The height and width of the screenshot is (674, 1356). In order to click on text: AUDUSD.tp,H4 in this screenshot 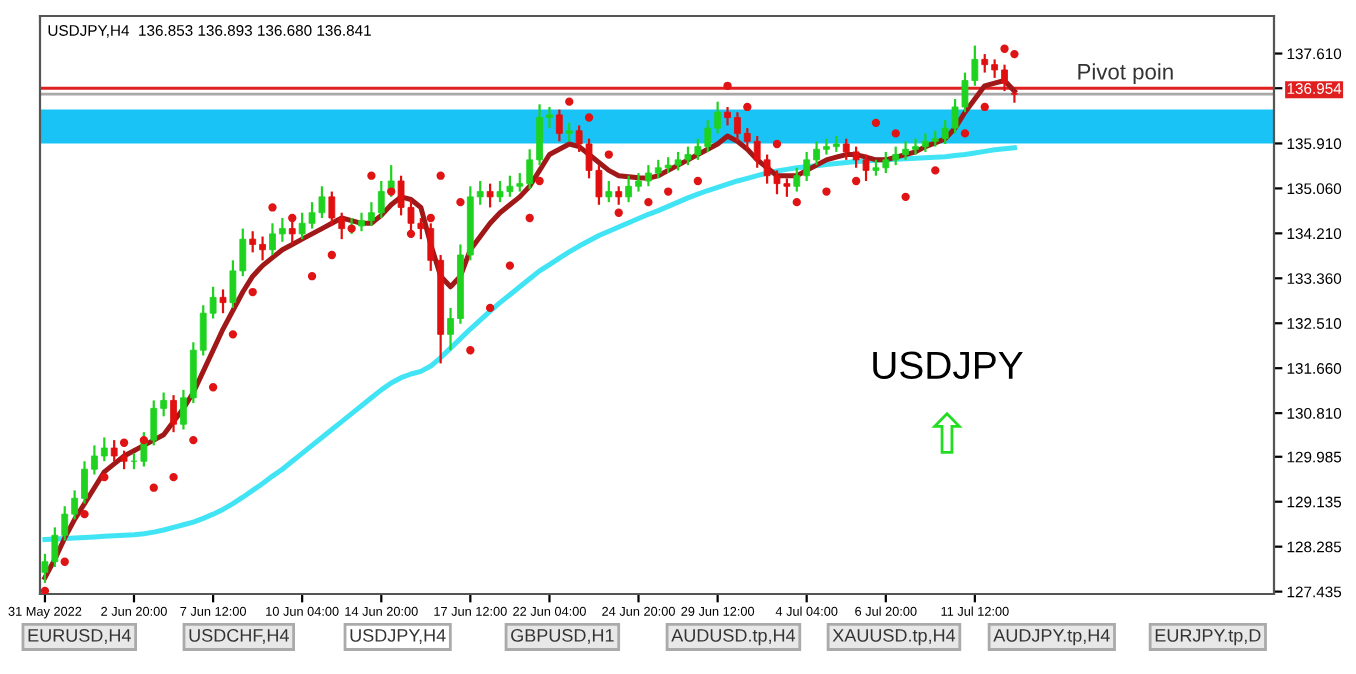, I will do `click(733, 637)`.